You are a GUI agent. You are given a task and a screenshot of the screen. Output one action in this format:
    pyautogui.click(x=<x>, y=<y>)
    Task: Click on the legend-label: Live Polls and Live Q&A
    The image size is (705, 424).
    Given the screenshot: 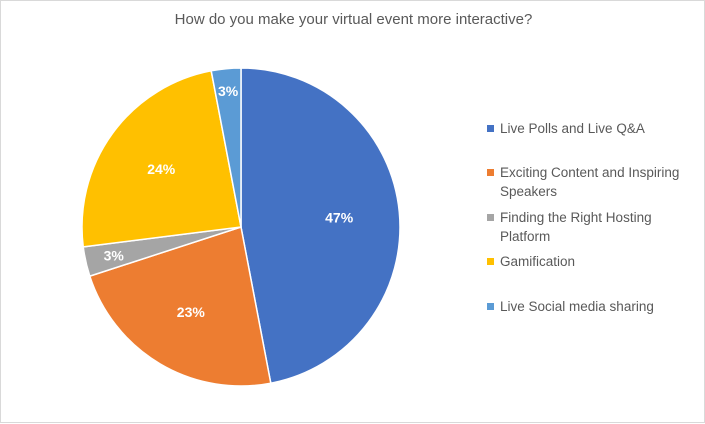 What is the action you would take?
    pyautogui.click(x=572, y=128)
    